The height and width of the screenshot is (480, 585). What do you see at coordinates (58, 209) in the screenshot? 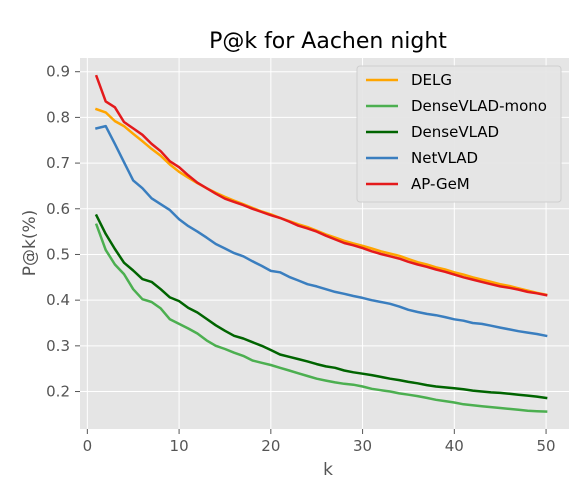
I see `y-tick-label: 0.6` at bounding box center [58, 209].